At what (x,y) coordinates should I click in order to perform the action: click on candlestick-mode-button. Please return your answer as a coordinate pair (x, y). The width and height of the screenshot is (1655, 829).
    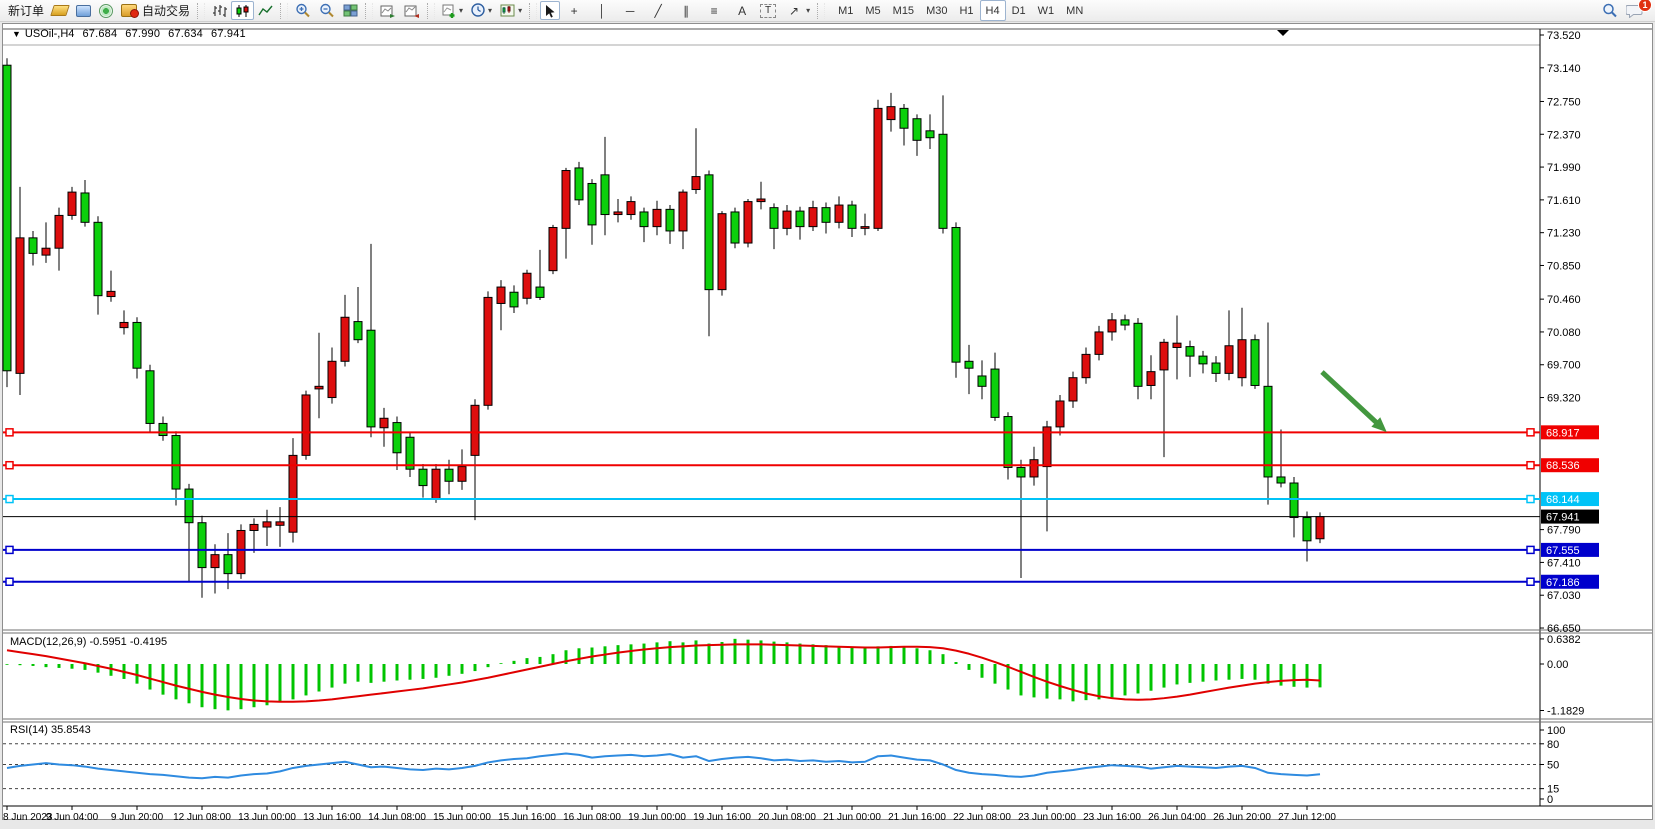
    Looking at the image, I should click on (243, 10).